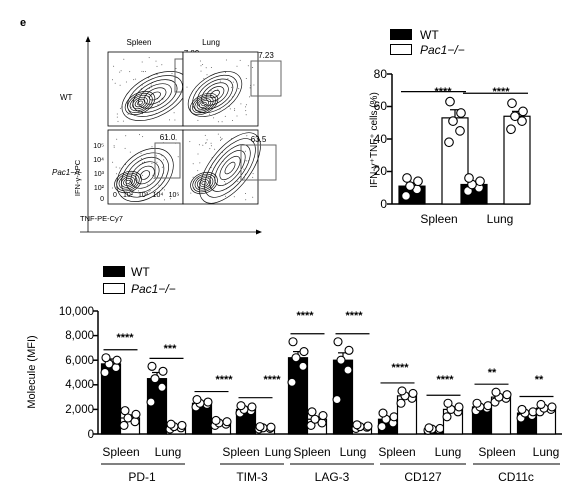 The image size is (587, 489). I want to click on y-tick-label: 0, so click(91, 435).